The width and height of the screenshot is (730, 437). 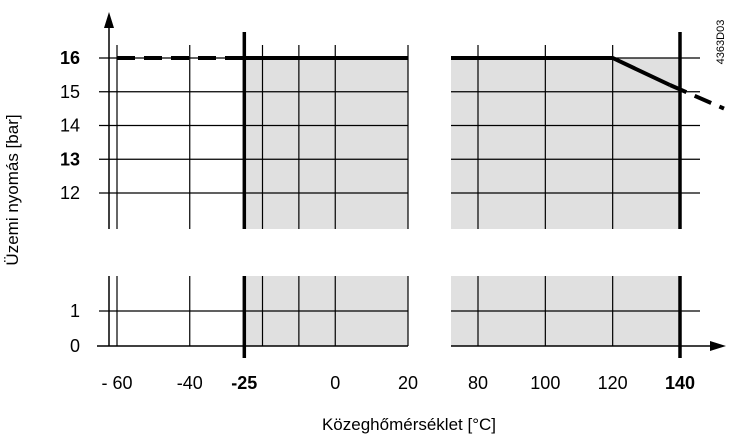 I want to click on x-tick-label-100: 100, so click(x=545, y=383).